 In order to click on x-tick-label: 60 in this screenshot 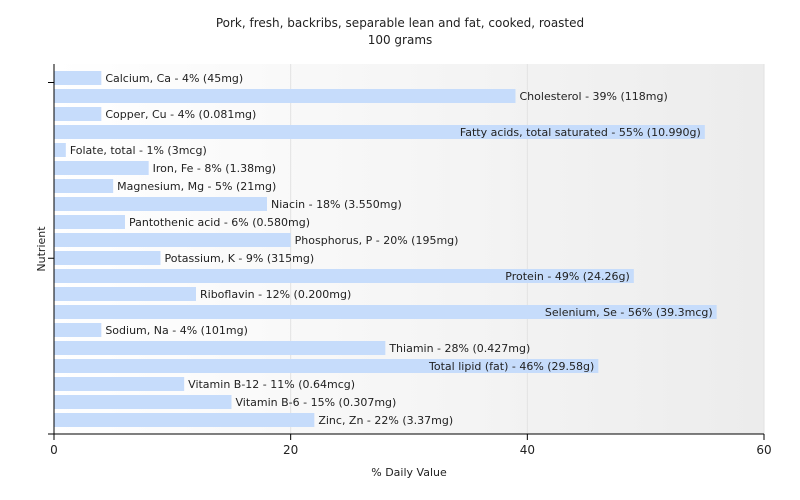, I will do `click(763, 450)`.